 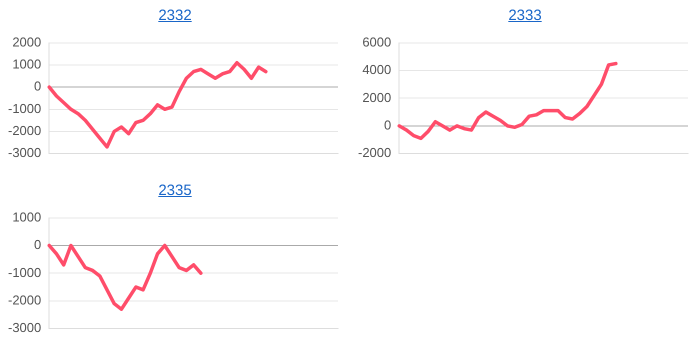 What do you see at coordinates (525, 16) in the screenshot?
I see `chart-title: 2333` at bounding box center [525, 16].